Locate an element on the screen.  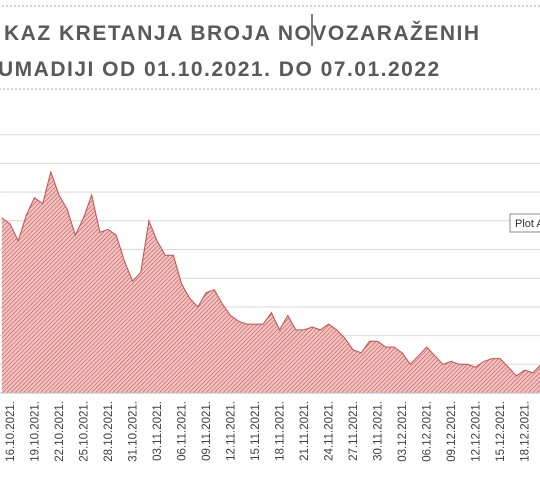
chart-title: KAZ KRETANJA BROJA NOVOZARAŽENIH is located at coordinates (242, 33).